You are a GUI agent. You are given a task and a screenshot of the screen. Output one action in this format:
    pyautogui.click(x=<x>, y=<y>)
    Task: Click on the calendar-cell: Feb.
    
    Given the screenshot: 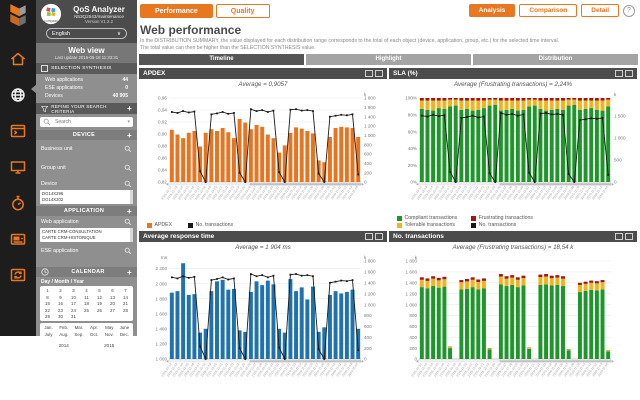 What is the action you would take?
    pyautogui.click(x=64, y=328)
    